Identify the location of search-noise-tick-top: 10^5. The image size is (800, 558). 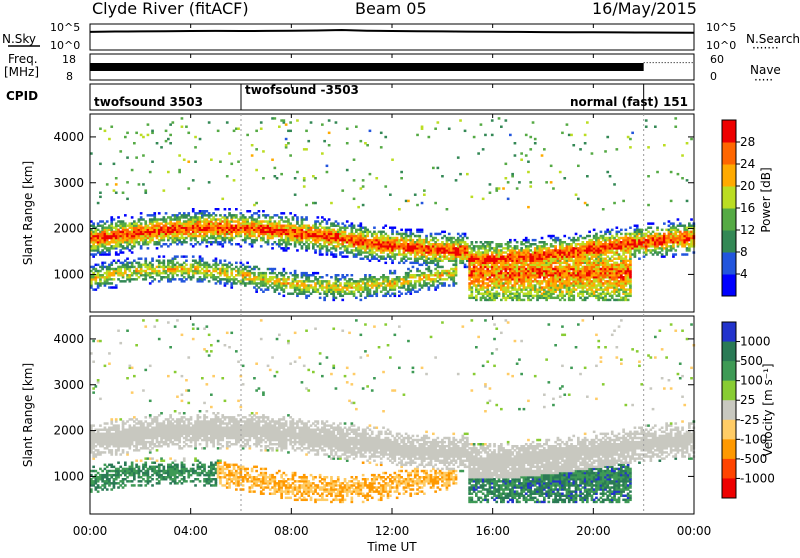
(721, 27).